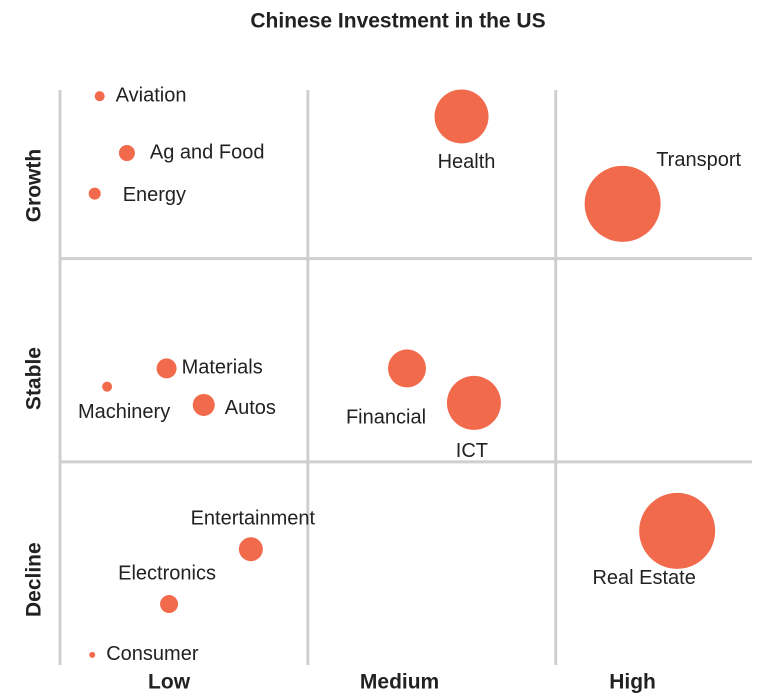 This screenshot has height=696, width=767. I want to click on bubble-label: Ag and Food, so click(207, 152).